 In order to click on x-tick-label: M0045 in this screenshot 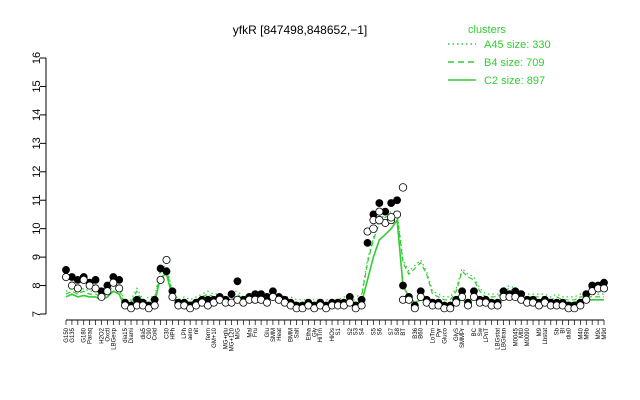, I will do `click(516, 336)`.